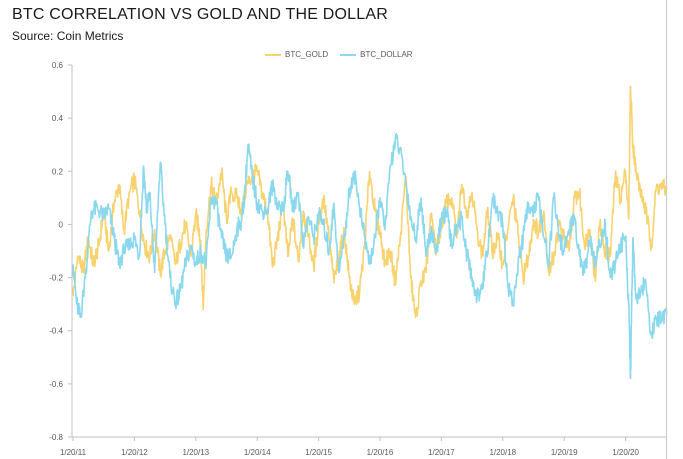 The width and height of the screenshot is (683, 459). Describe the element at coordinates (666, 229) in the screenshot. I see `chart-frame-edge` at that location.